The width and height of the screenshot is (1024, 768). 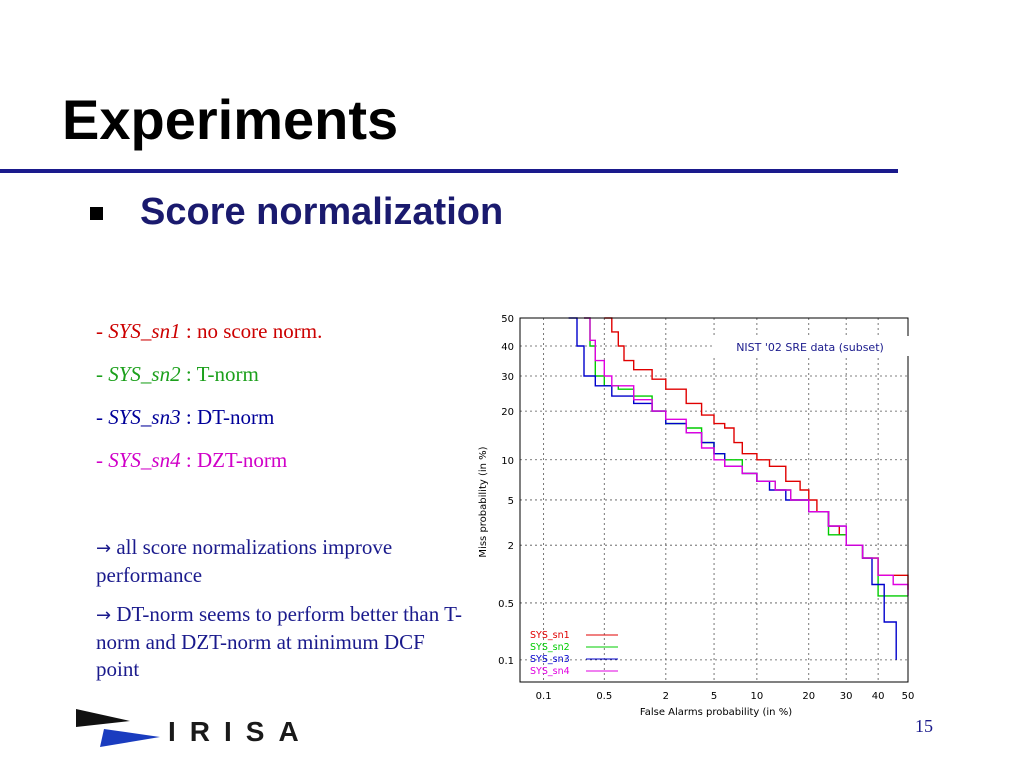 I want to click on legend-label: SYS_sn4, so click(x=550, y=671).